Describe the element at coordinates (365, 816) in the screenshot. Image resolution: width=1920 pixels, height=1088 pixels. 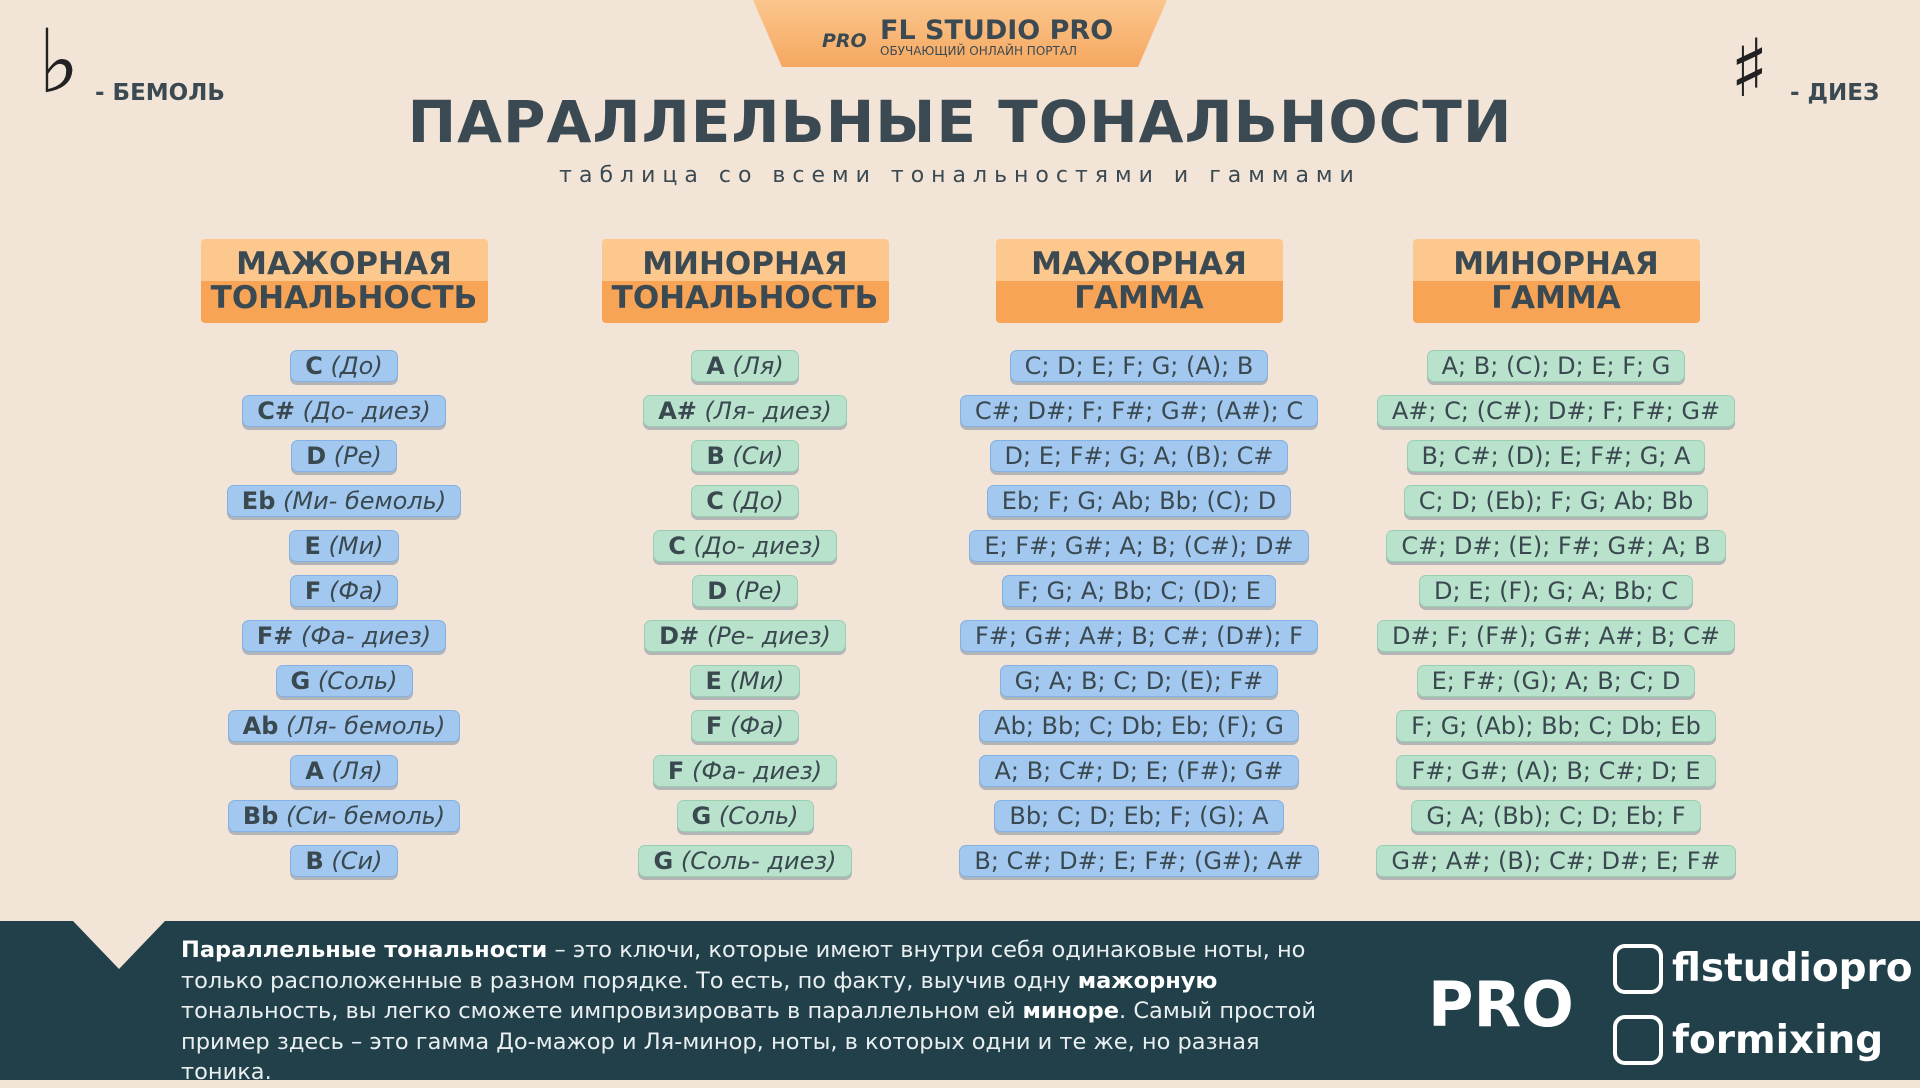
I see `note-name: (Си- бемоль)` at that location.